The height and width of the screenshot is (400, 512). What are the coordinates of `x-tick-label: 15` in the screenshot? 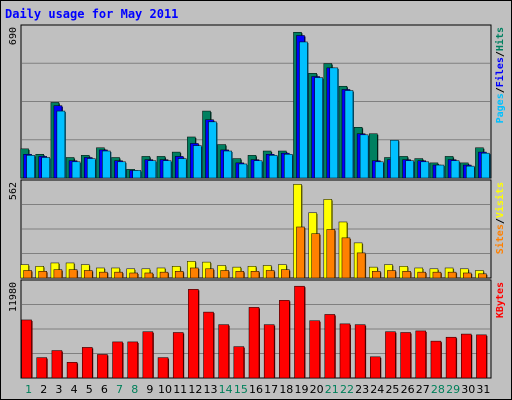 It's located at (241, 389).